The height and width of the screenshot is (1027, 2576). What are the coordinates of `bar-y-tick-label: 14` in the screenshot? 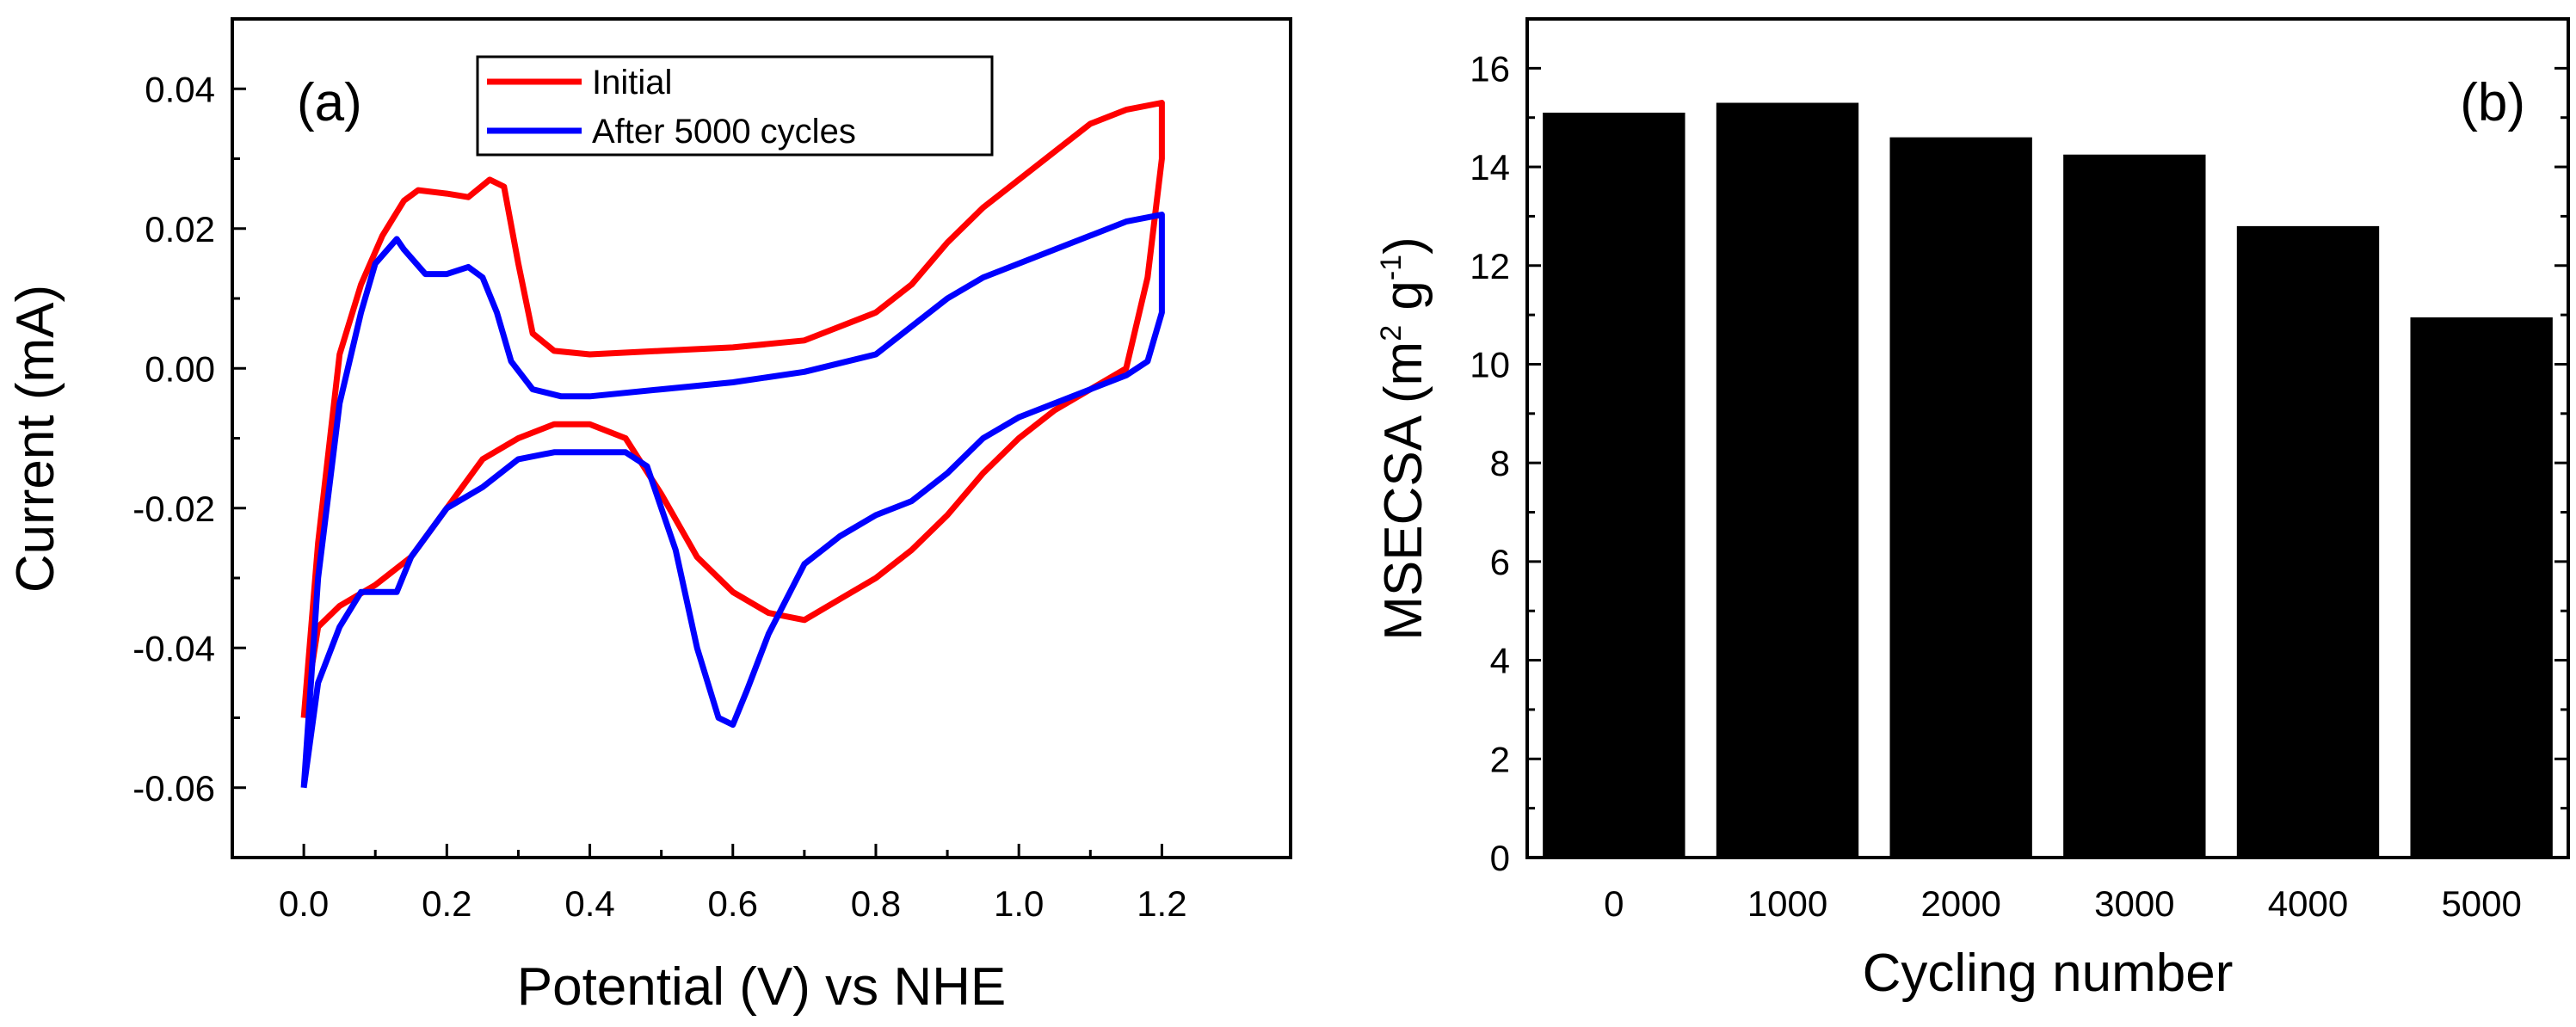 It's located at (1490, 167).